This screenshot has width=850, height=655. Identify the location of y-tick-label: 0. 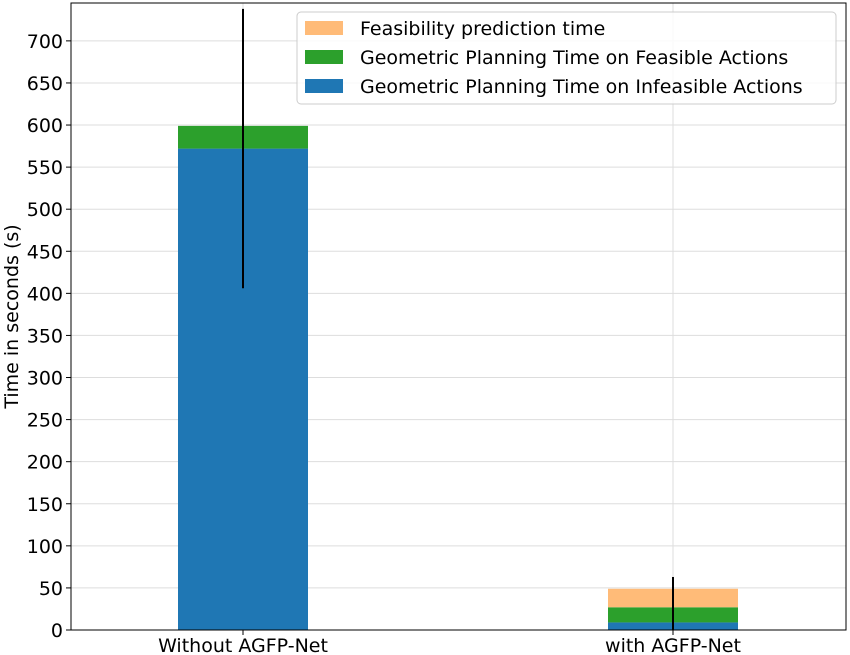
(57, 631).